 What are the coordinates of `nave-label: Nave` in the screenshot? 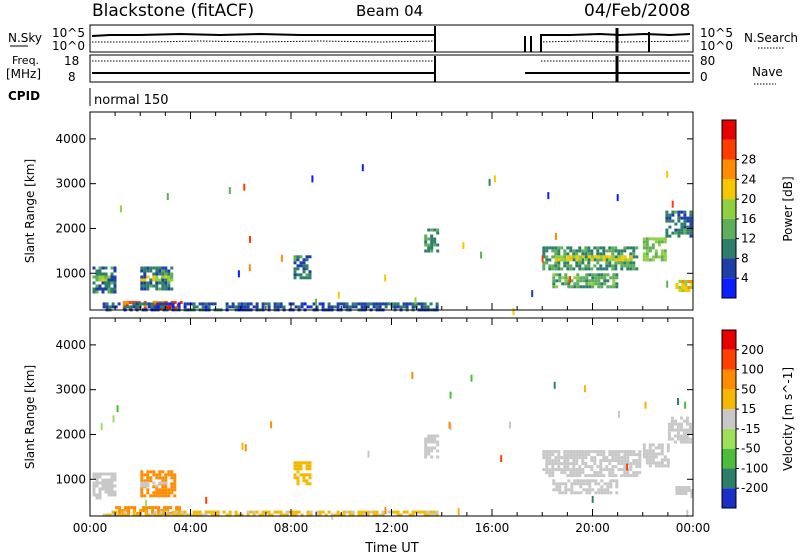 It's located at (767, 72).